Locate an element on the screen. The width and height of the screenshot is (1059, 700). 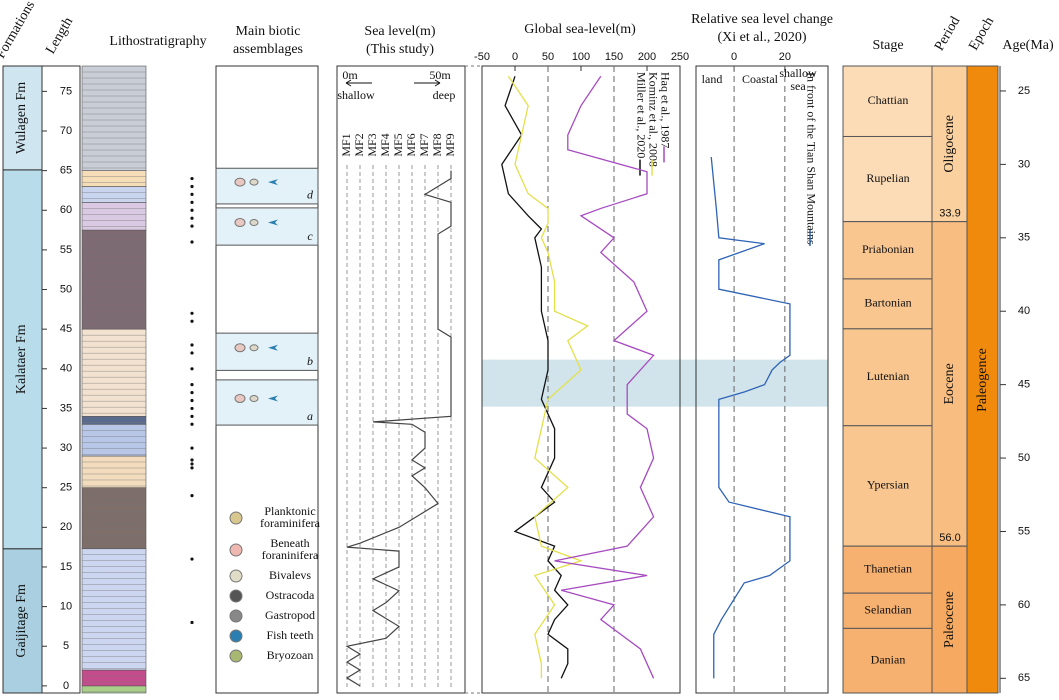
zone-label: d is located at coordinates (310, 195).